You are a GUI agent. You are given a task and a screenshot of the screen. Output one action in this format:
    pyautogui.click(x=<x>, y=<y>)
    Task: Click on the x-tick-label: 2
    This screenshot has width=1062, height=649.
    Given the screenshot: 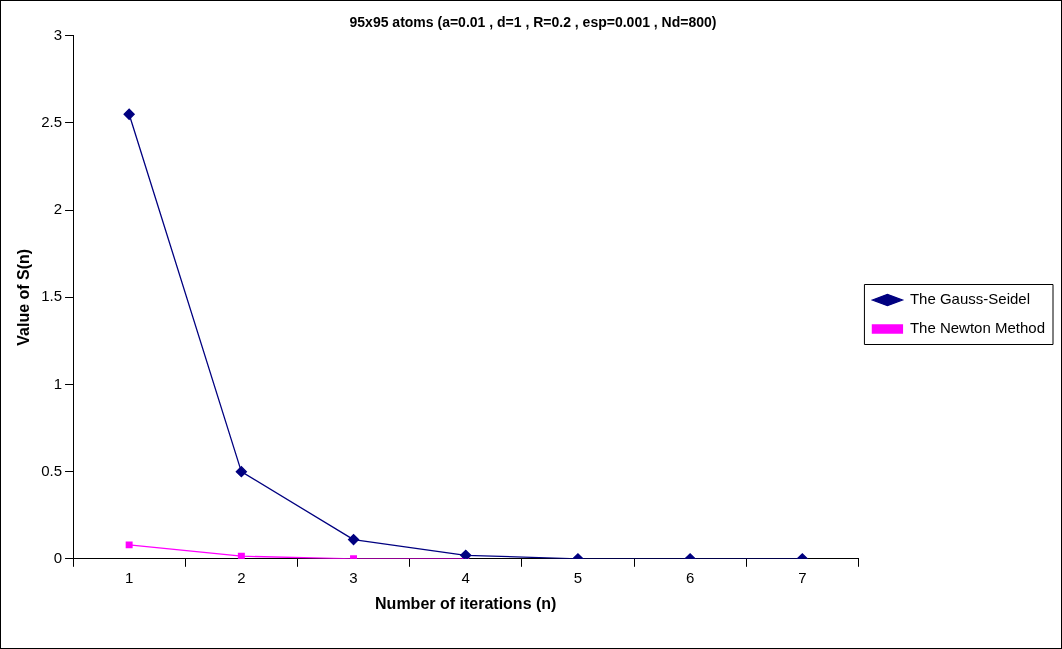 What is the action you would take?
    pyautogui.click(x=241, y=577)
    